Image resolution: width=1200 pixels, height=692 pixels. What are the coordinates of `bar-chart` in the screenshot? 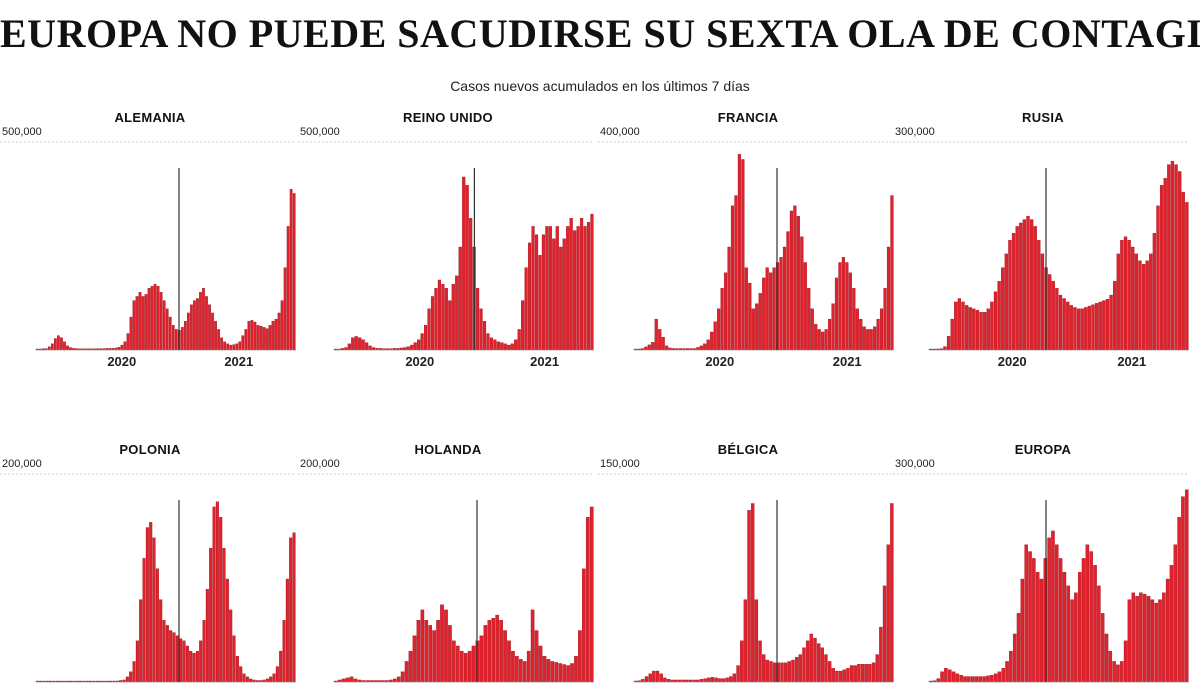 It's located at (746, 578).